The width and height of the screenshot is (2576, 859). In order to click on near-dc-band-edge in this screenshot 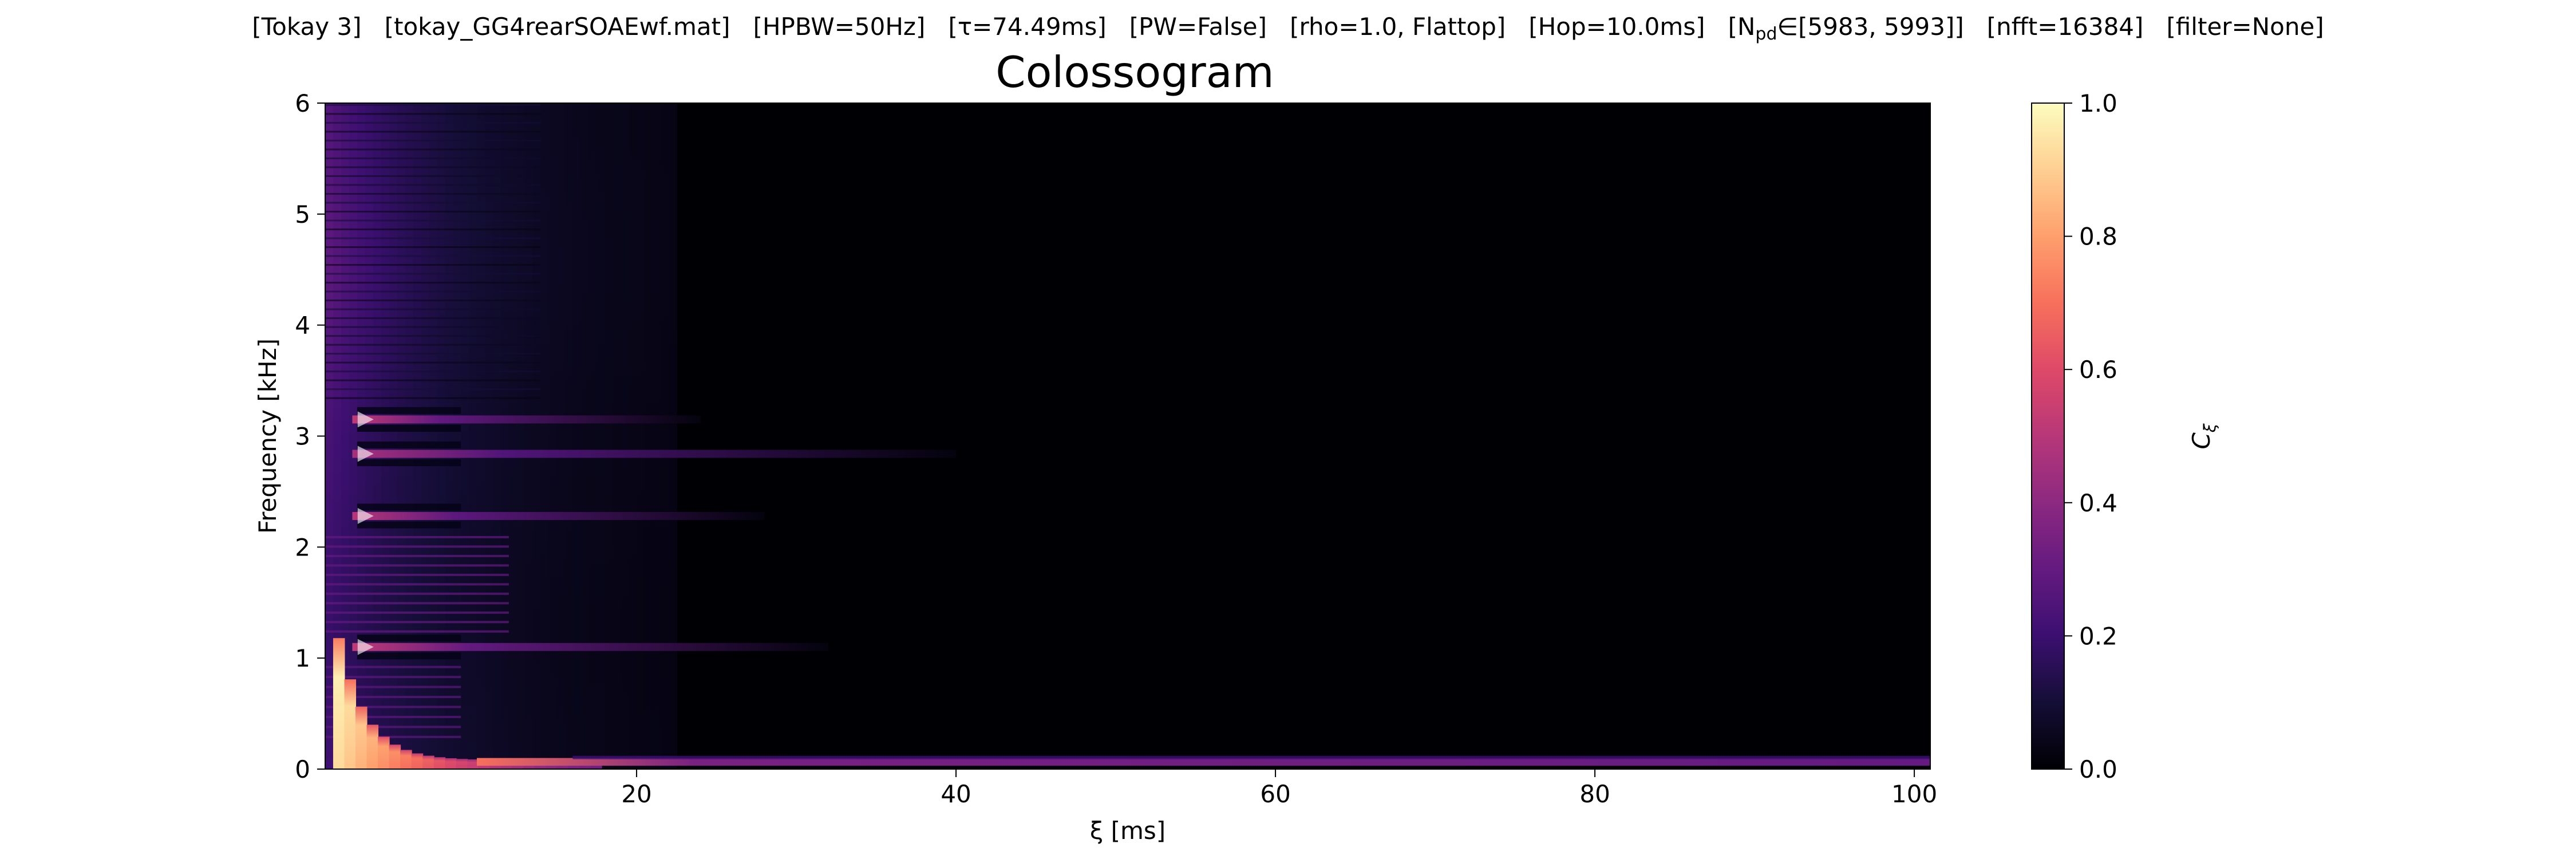, I will do `click(1251, 757)`.